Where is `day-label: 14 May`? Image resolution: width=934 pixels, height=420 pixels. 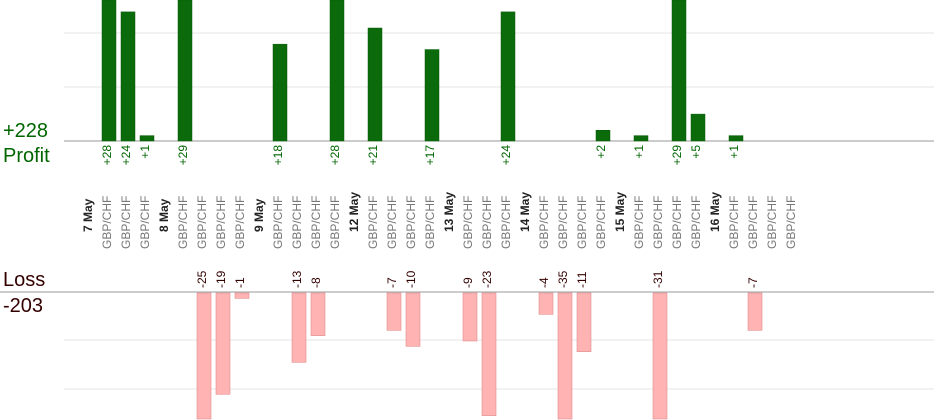 day-label: 14 May is located at coordinates (525, 212).